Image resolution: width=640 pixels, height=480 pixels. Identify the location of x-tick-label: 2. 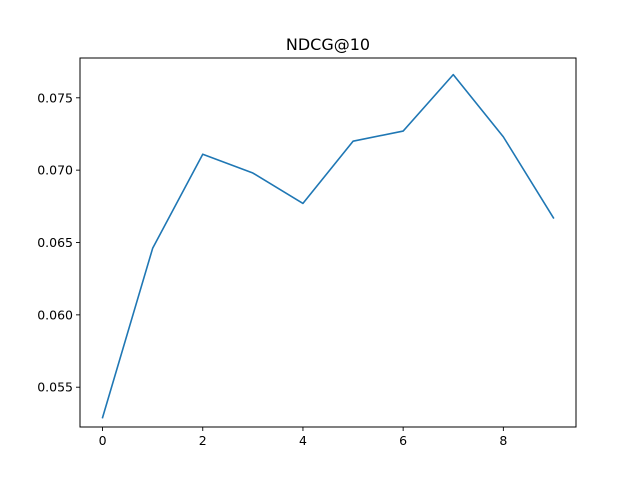
(203, 440).